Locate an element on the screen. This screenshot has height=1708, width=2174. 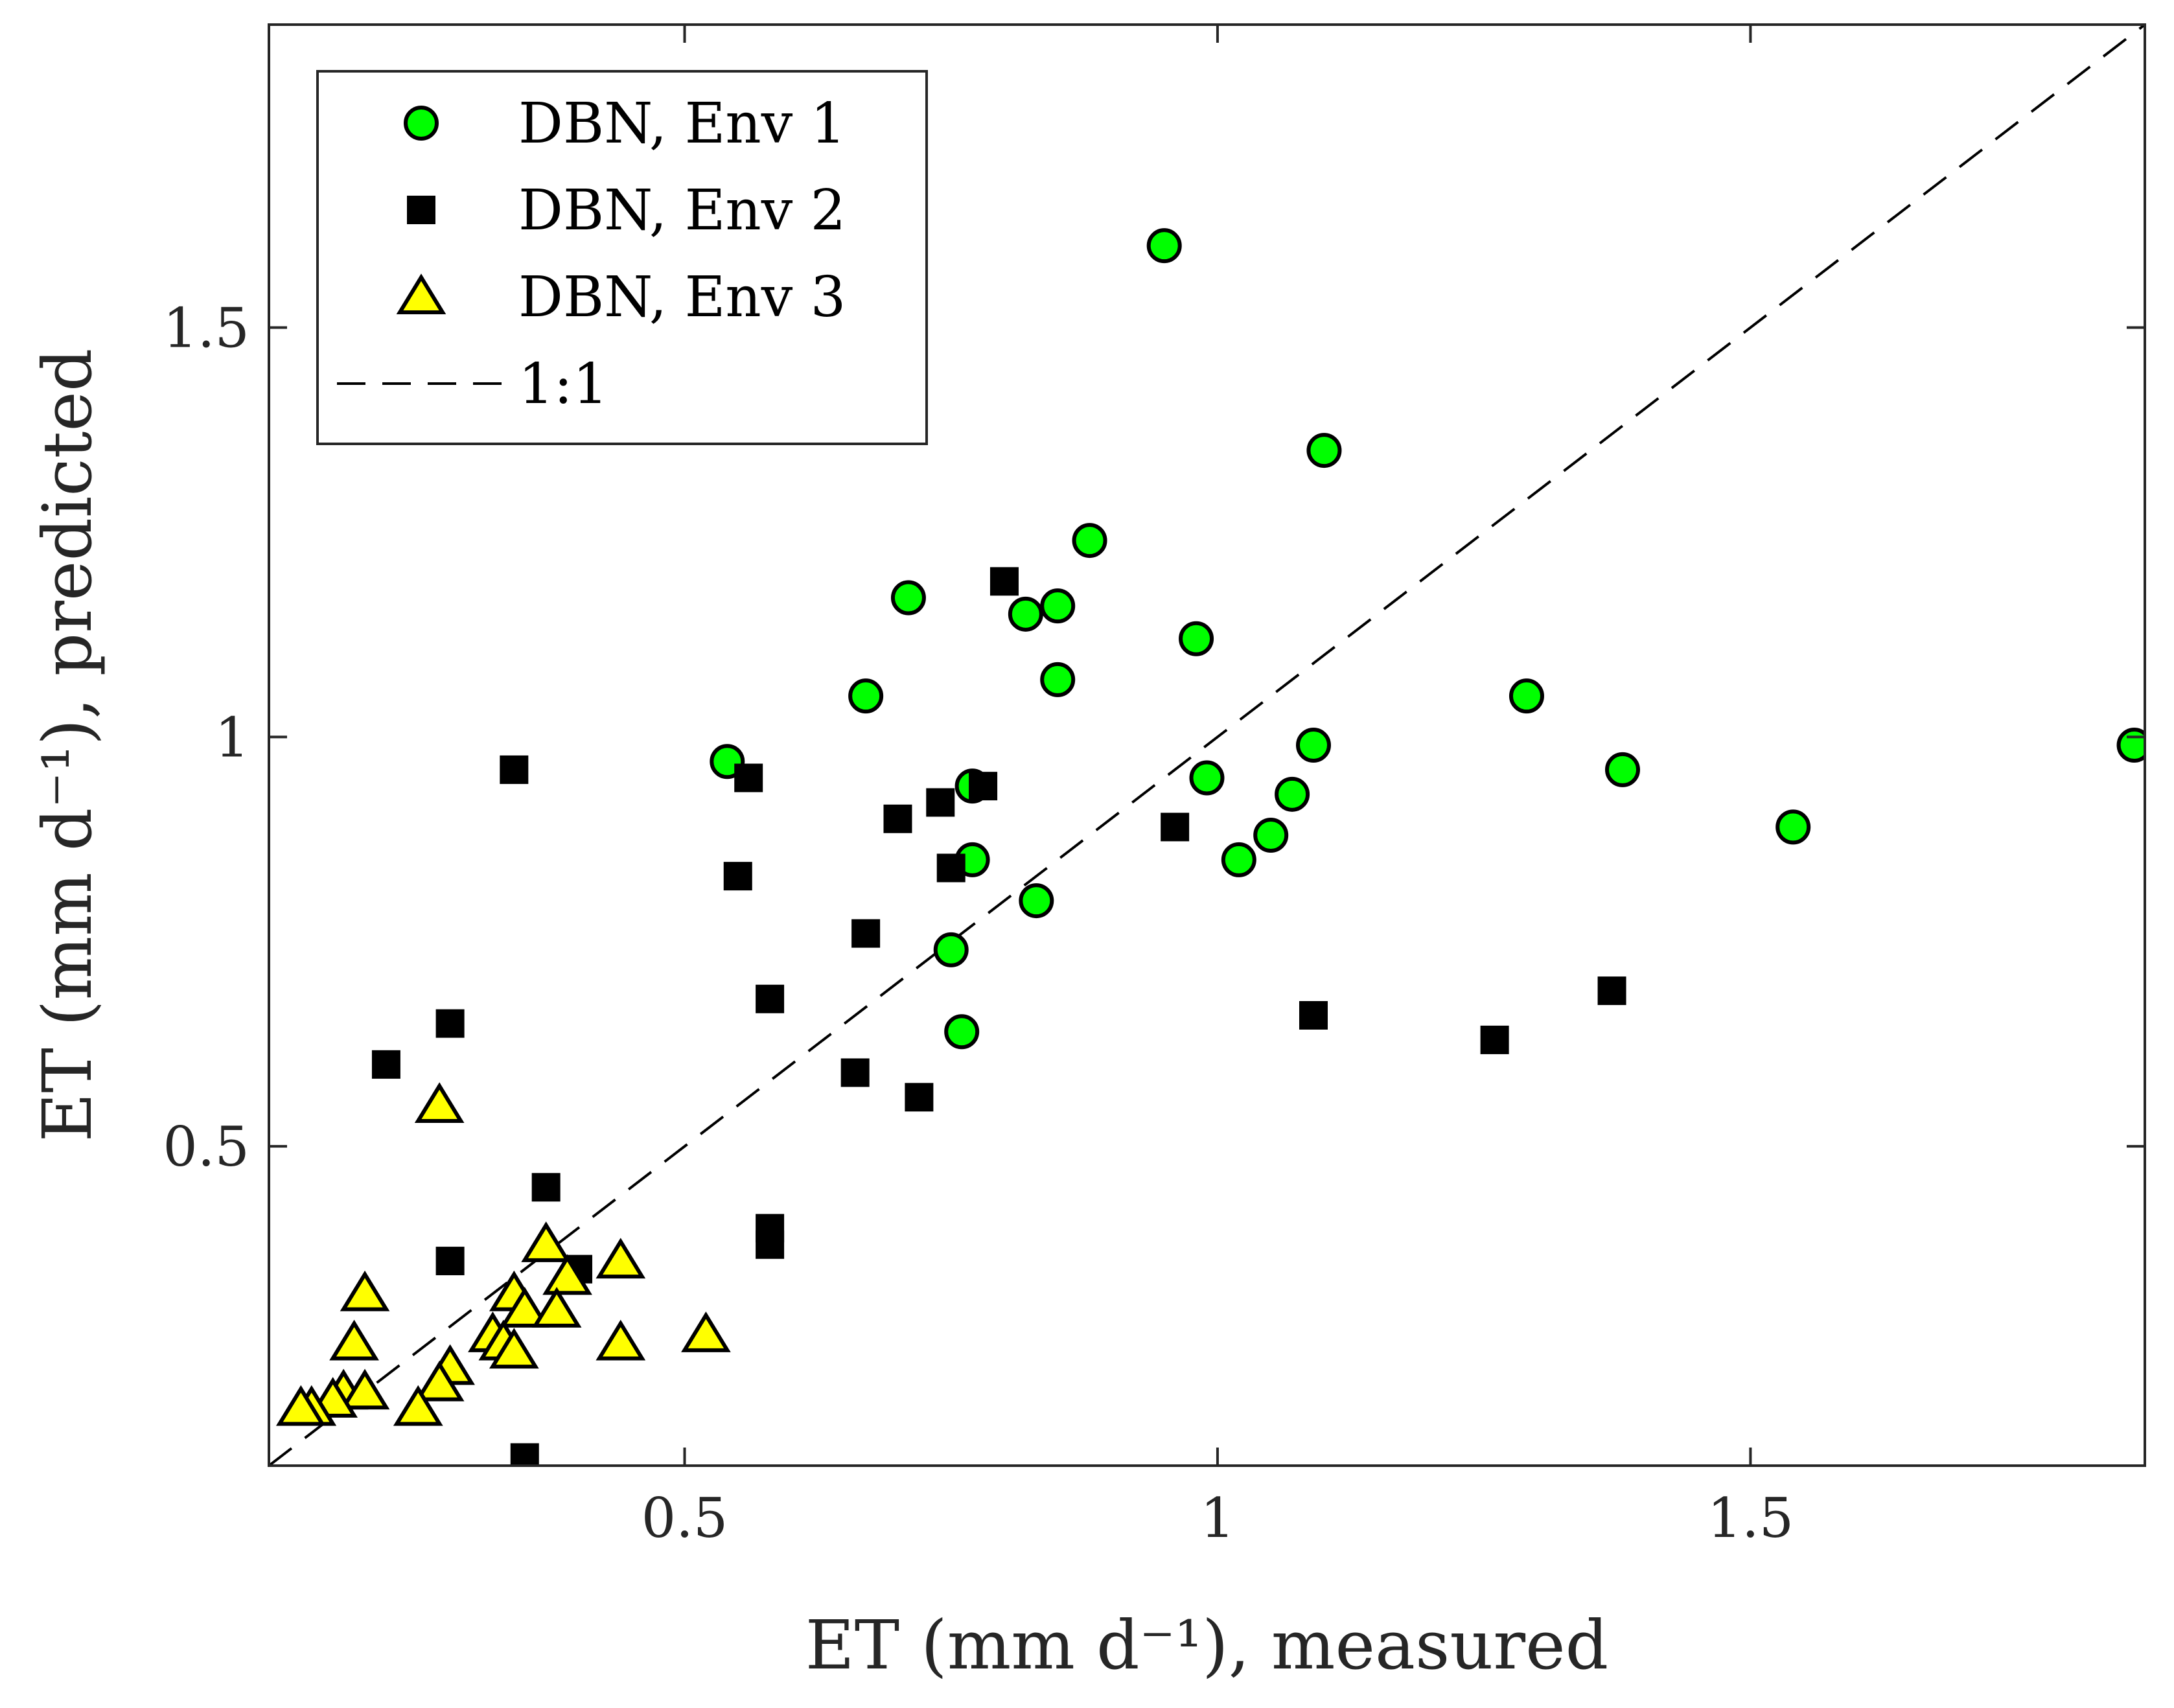
legend-entry: DBN, Env 3 is located at coordinates (621, 297).